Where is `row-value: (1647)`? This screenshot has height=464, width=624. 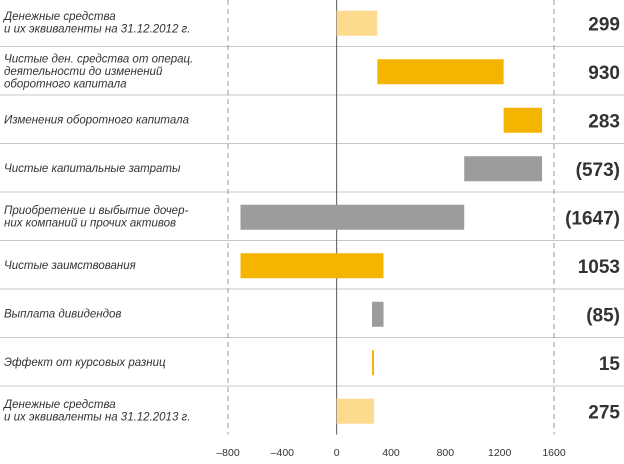
row-value: (1647) is located at coordinates (592, 218).